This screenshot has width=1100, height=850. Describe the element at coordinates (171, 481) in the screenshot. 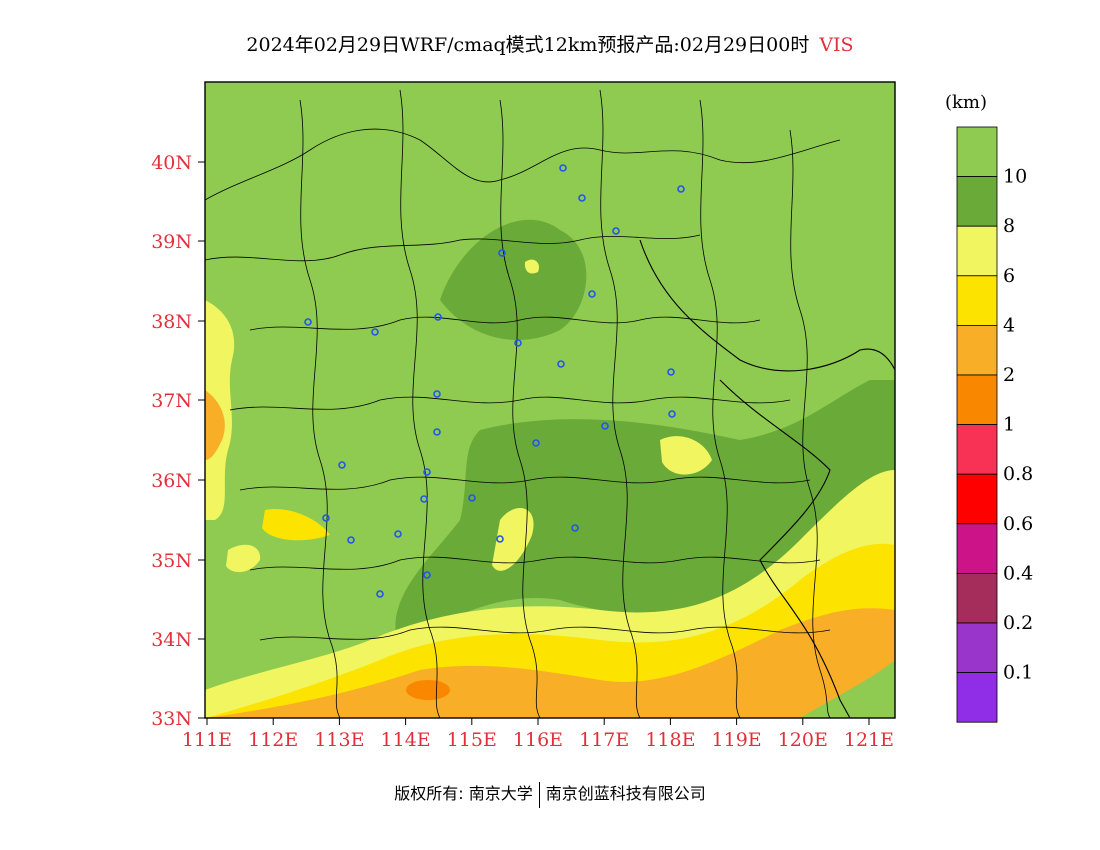

I see `lat-tick-label: 36N` at that location.